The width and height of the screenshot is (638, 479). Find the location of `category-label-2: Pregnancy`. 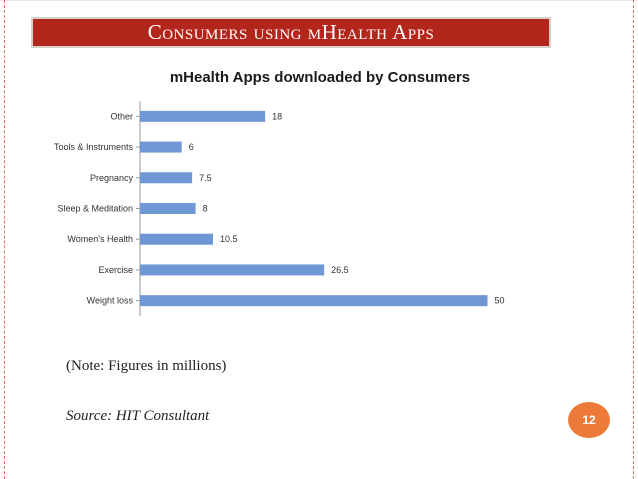

category-label-2: Pregnancy is located at coordinates (112, 178).